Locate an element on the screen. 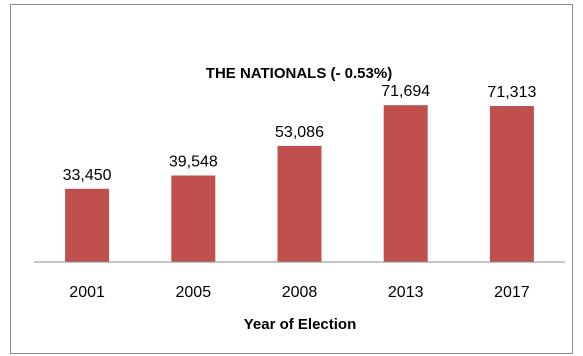 The image size is (583, 356). data-label-2008: 53,086 is located at coordinates (299, 132).